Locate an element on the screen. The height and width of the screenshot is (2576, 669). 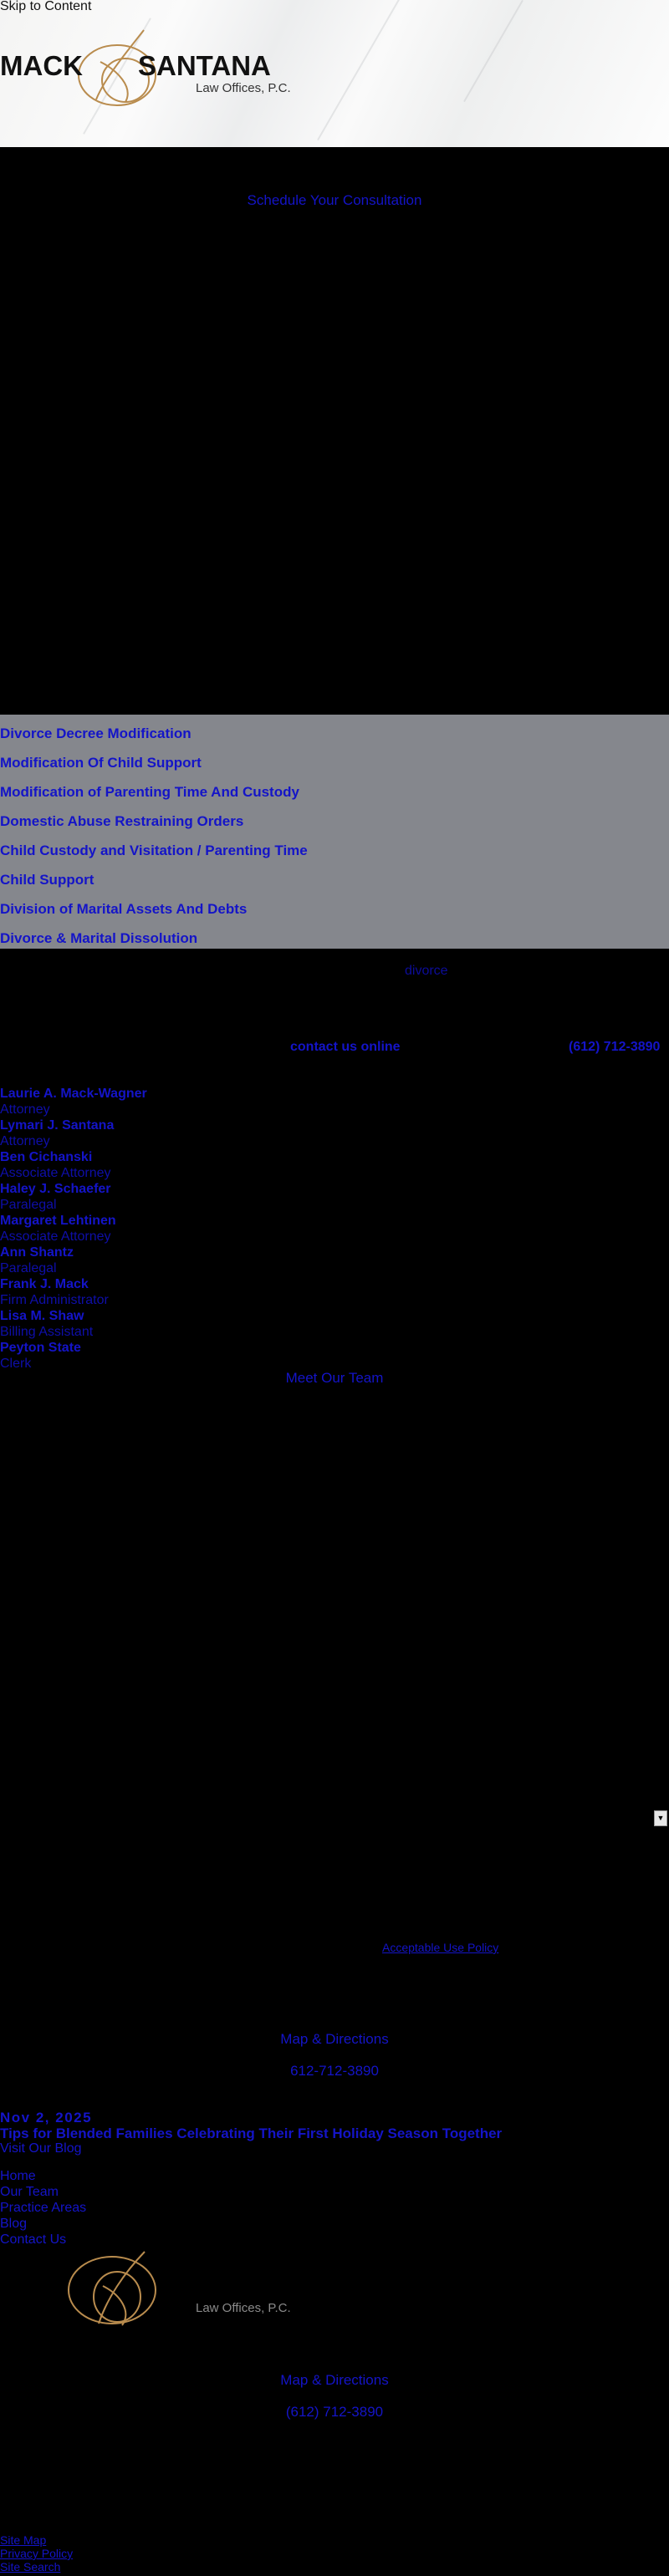
footer-phone-link: (612) 712-3890 is located at coordinates (334, 2412).